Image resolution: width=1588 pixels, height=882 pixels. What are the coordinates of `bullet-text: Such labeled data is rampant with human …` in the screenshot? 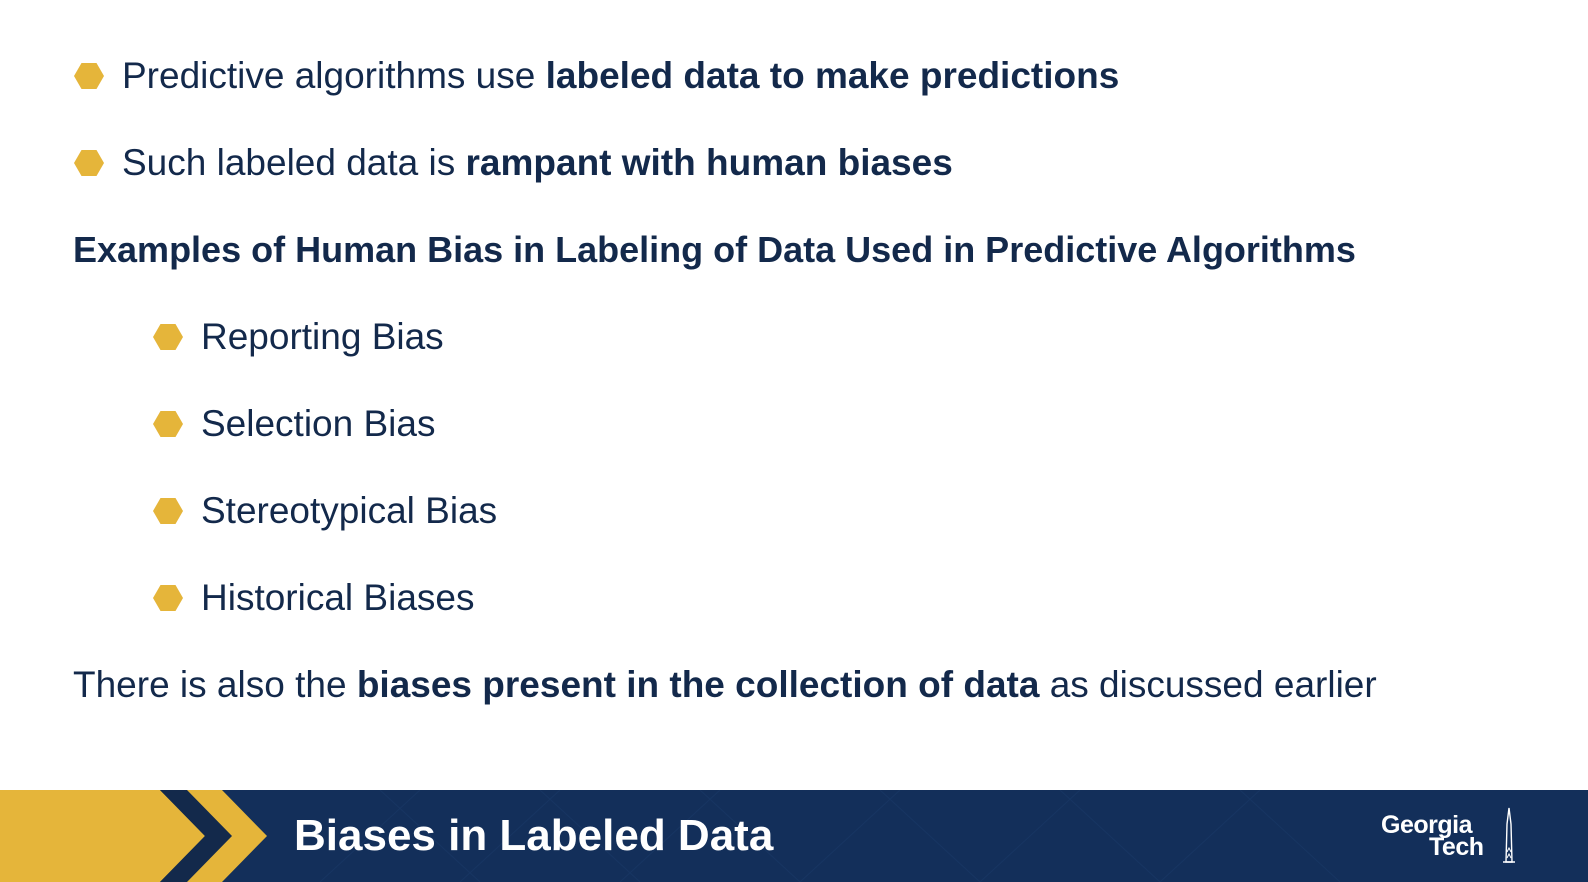 It's located at (537, 163).